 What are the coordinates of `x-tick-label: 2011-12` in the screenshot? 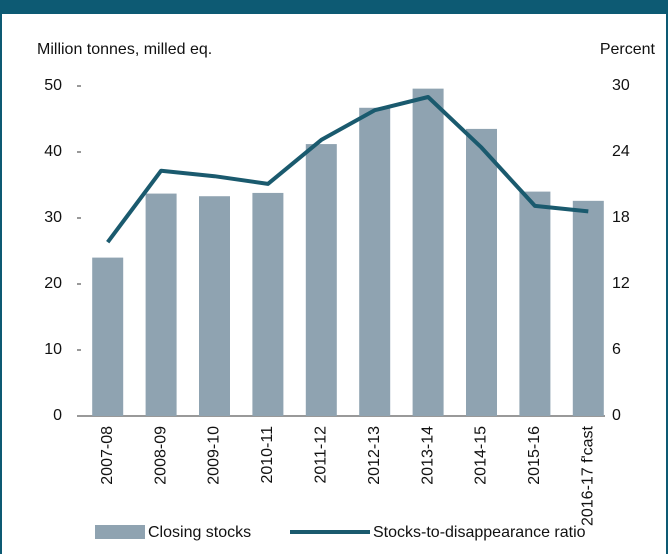 It's located at (321, 455).